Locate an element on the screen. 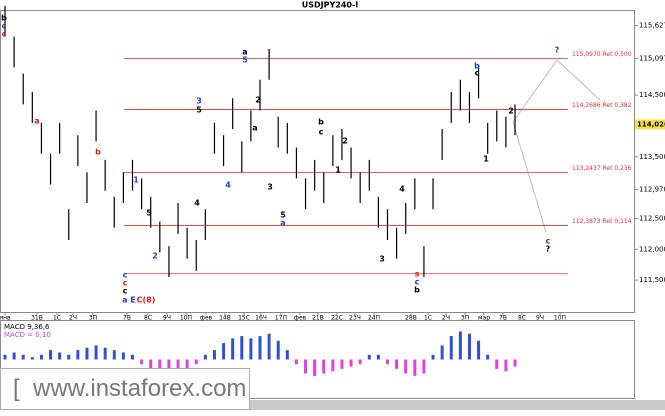  x-tick-label: 23Ч is located at coordinates (355, 318).